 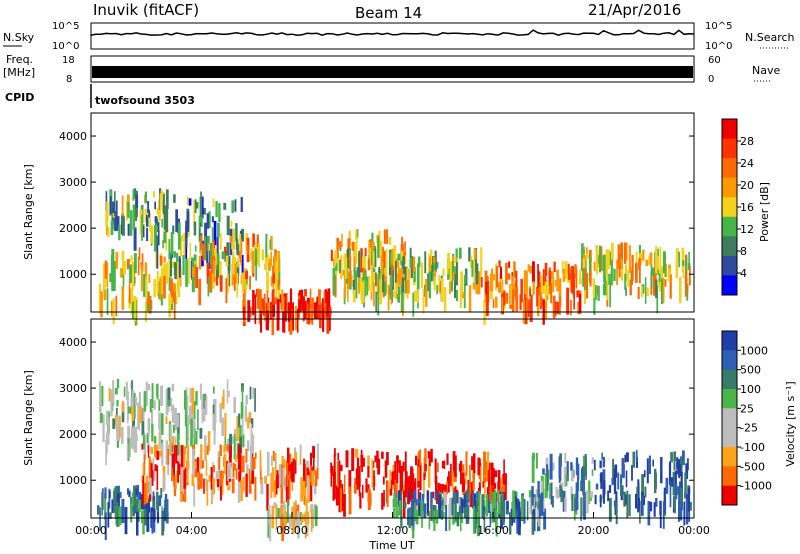 I want to click on y-tick-label: 4000, so click(x=73, y=136).